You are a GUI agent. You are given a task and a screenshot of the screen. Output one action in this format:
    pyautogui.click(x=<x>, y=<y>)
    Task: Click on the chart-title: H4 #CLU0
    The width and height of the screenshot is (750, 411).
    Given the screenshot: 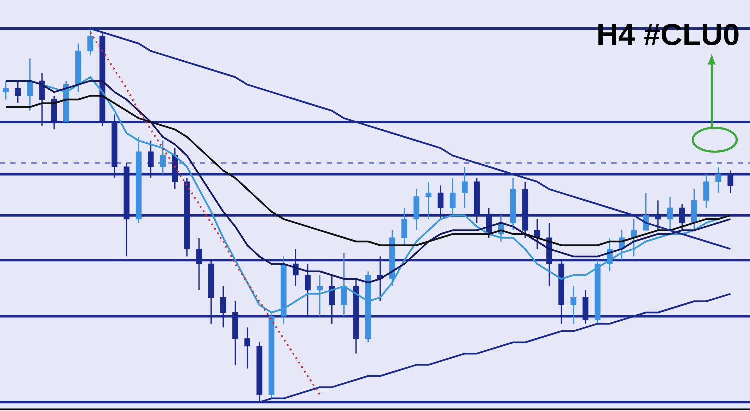 What is the action you would take?
    pyautogui.click(x=668, y=35)
    